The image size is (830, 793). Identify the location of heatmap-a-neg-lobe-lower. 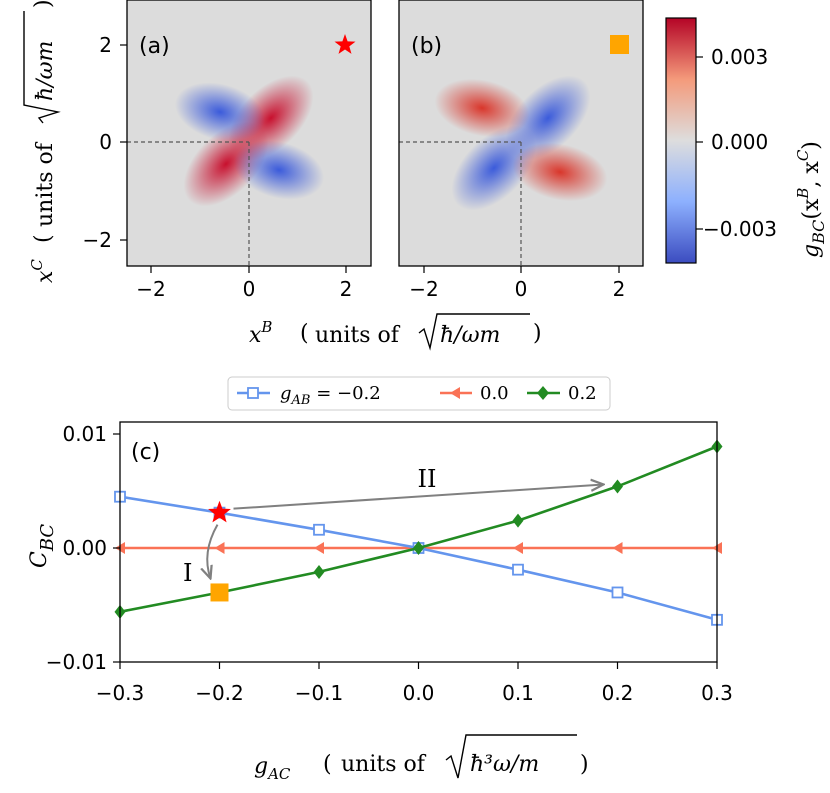
(279, 170).